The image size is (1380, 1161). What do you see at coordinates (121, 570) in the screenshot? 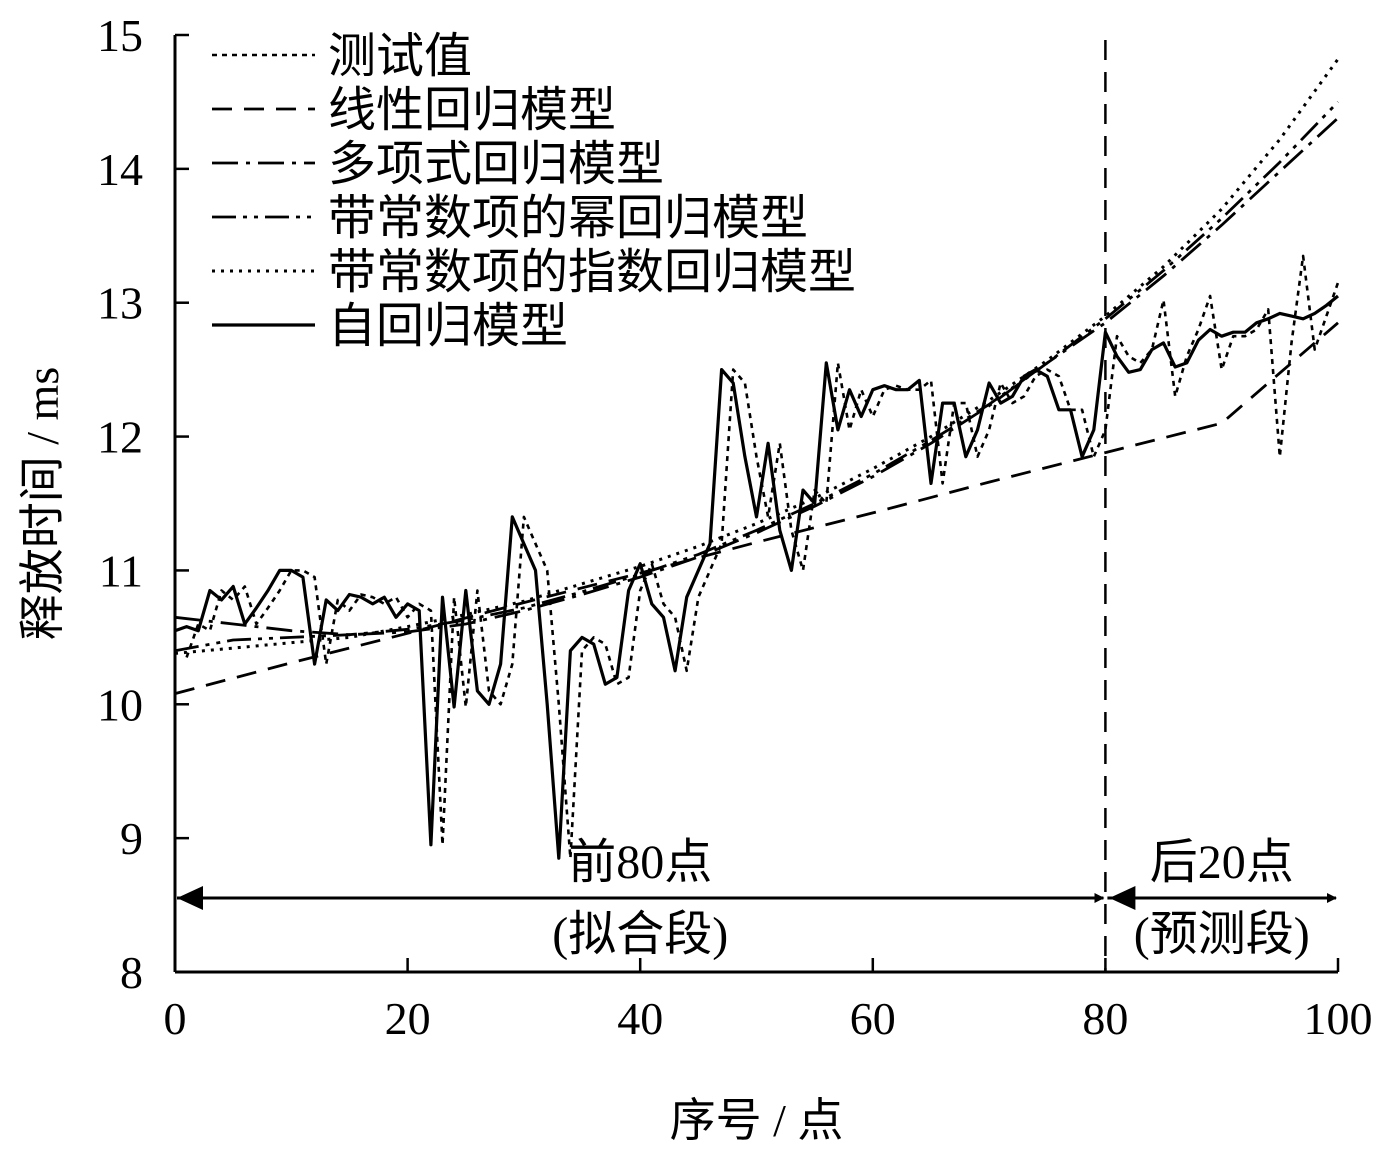
I see `y-tick-label: 11` at bounding box center [121, 570].